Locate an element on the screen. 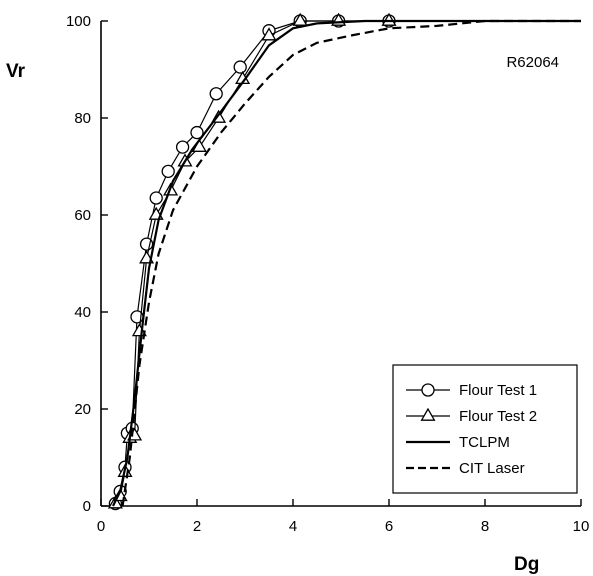 The height and width of the screenshot is (576, 593). legend-label: TCLPM is located at coordinates (484, 442).